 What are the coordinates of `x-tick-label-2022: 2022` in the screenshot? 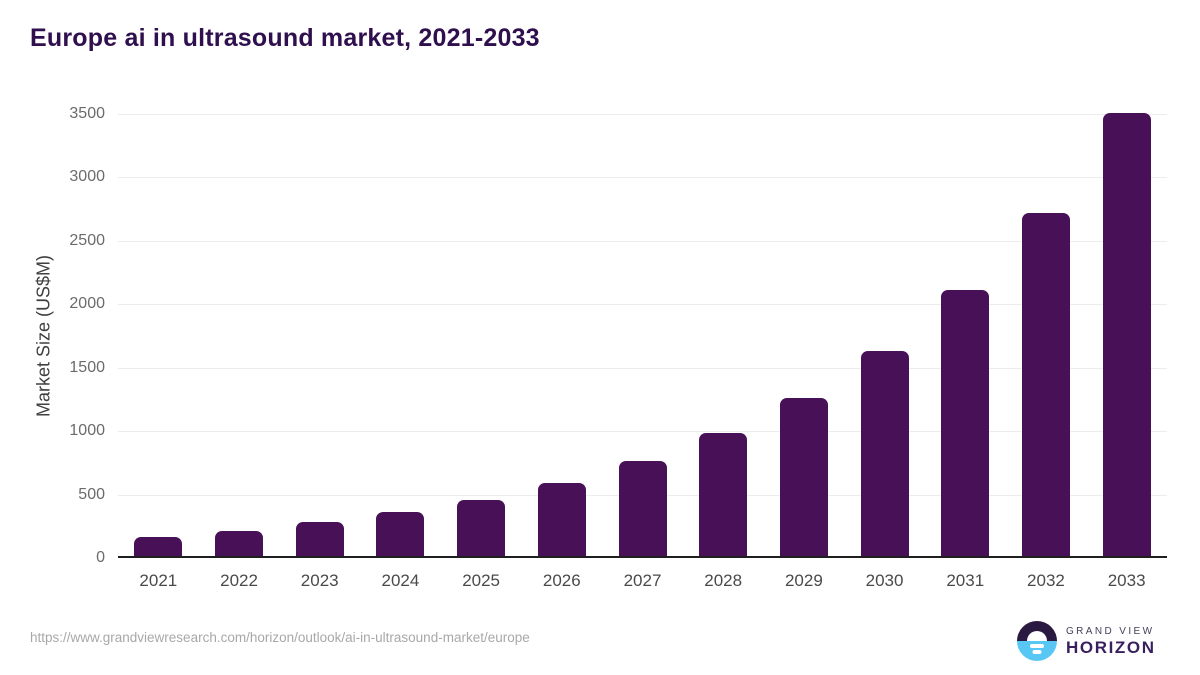 It's located at (239, 580).